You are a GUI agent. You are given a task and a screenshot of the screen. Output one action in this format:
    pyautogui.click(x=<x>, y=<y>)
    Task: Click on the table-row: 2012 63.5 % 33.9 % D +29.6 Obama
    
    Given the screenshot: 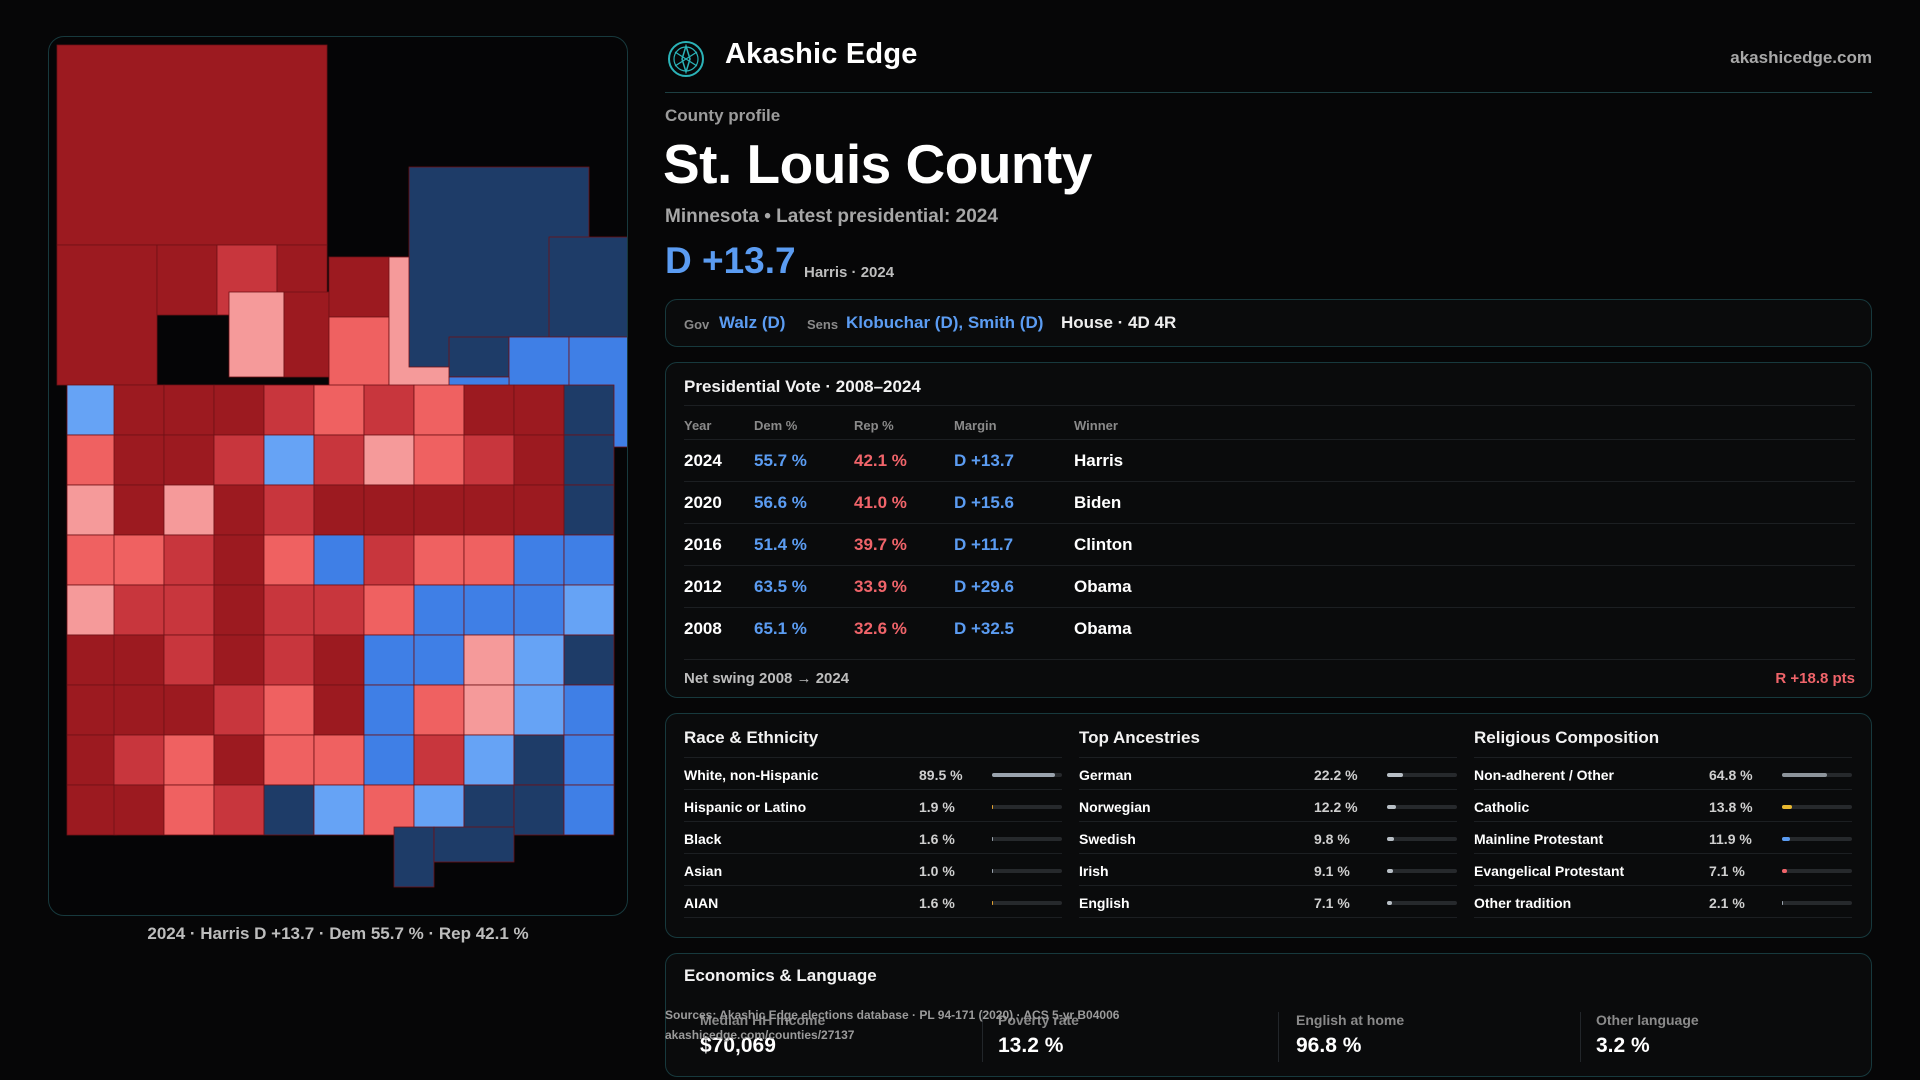 What is the action you would take?
    pyautogui.click(x=1269, y=586)
    